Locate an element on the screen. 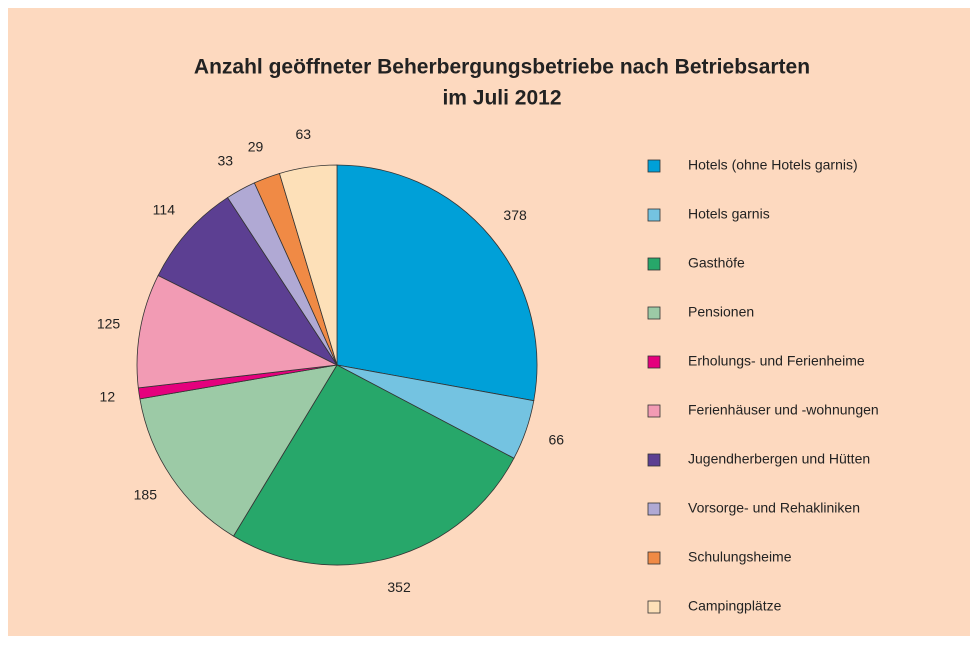 This screenshot has height=650, width=979. legend-label: Jugendherbergen und Hütten is located at coordinates (779, 459).